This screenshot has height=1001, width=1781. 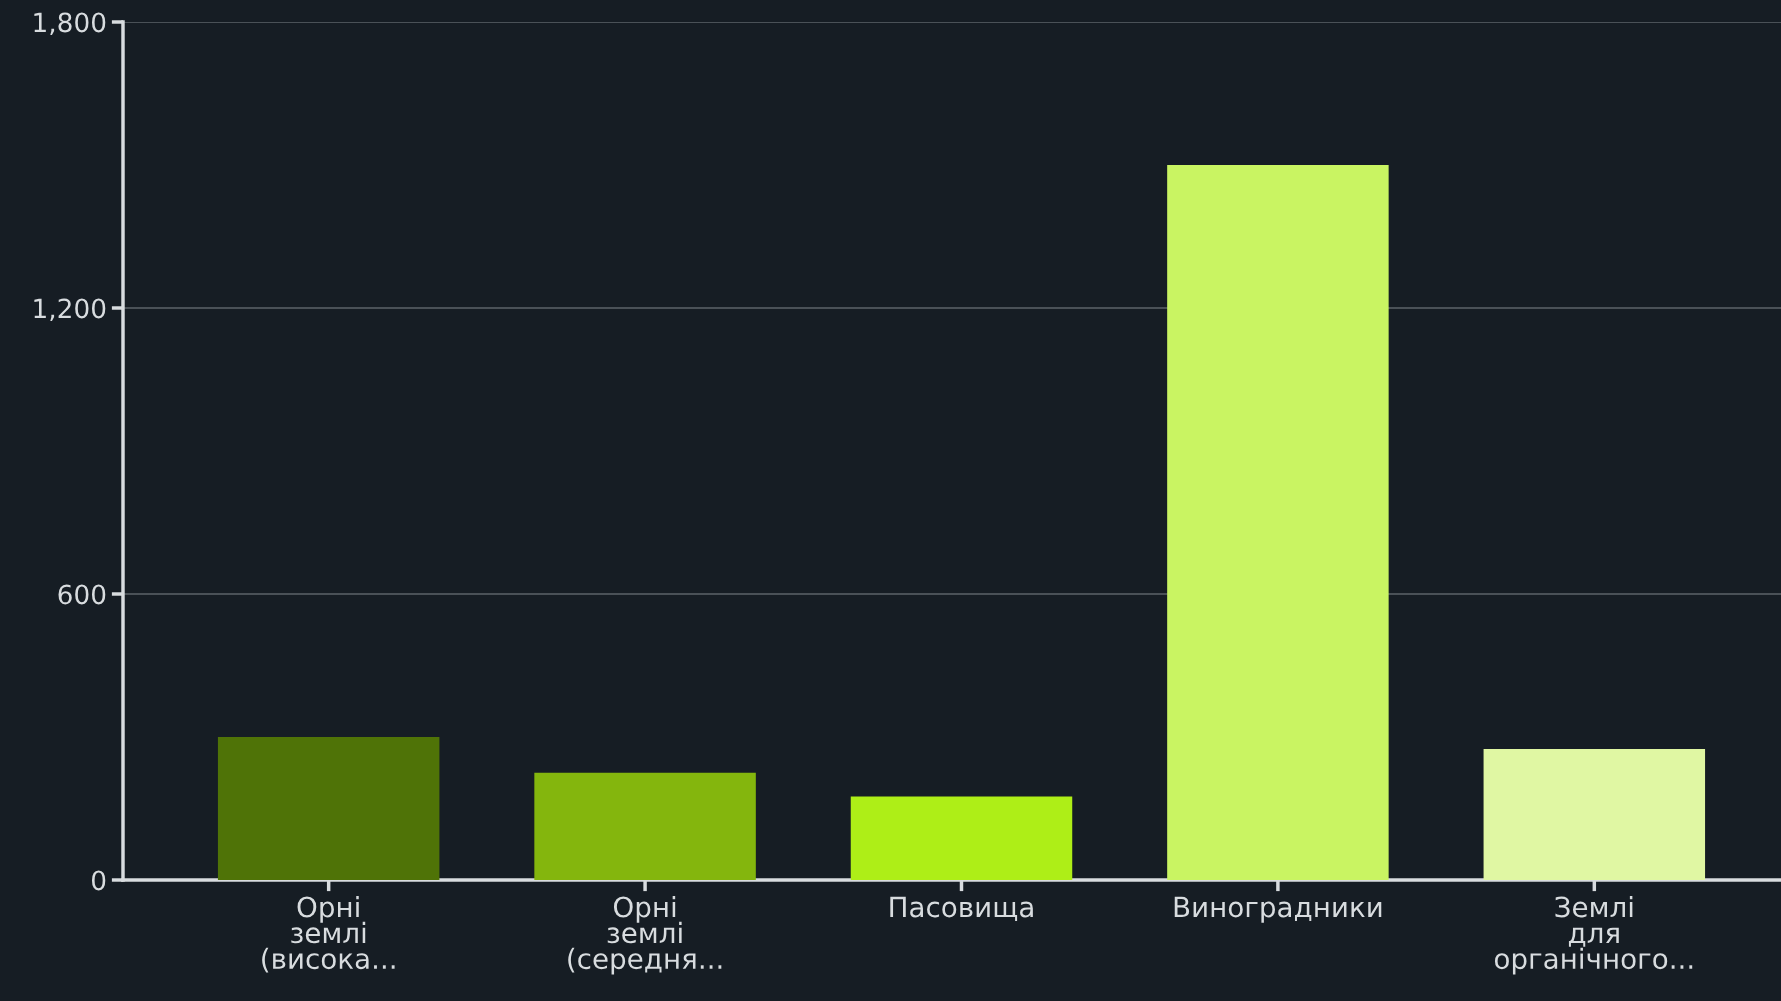 What do you see at coordinates (98, 880) in the screenshot?
I see `y-tick-label: 0` at bounding box center [98, 880].